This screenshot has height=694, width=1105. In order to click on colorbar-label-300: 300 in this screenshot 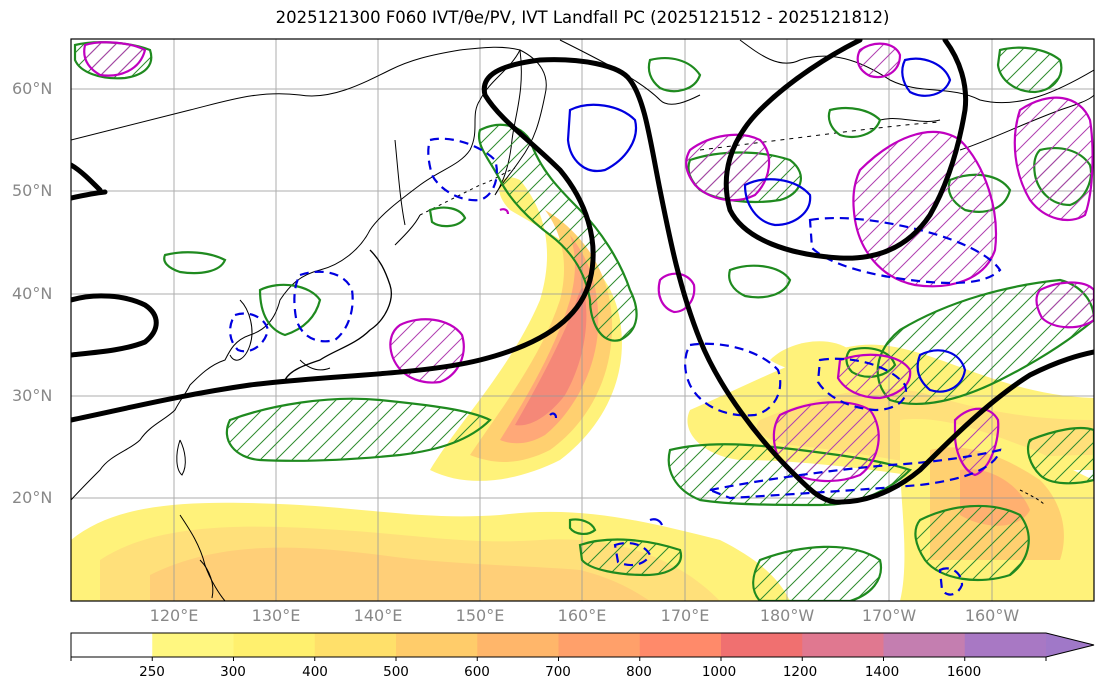, I will do `click(233, 672)`.